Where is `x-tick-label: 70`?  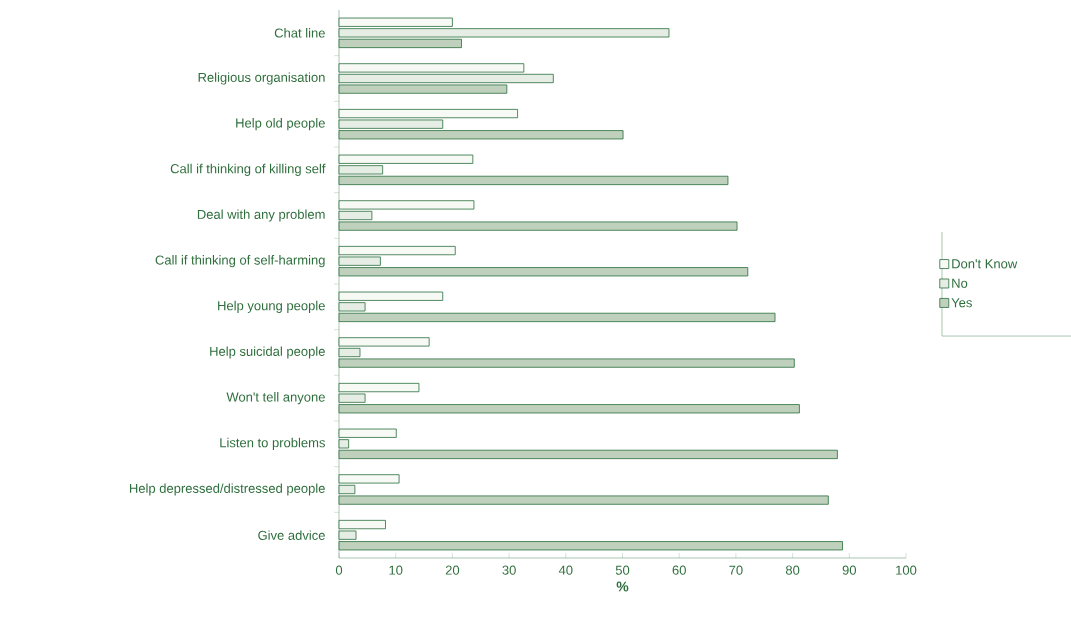
x-tick-label: 70 is located at coordinates (736, 570).